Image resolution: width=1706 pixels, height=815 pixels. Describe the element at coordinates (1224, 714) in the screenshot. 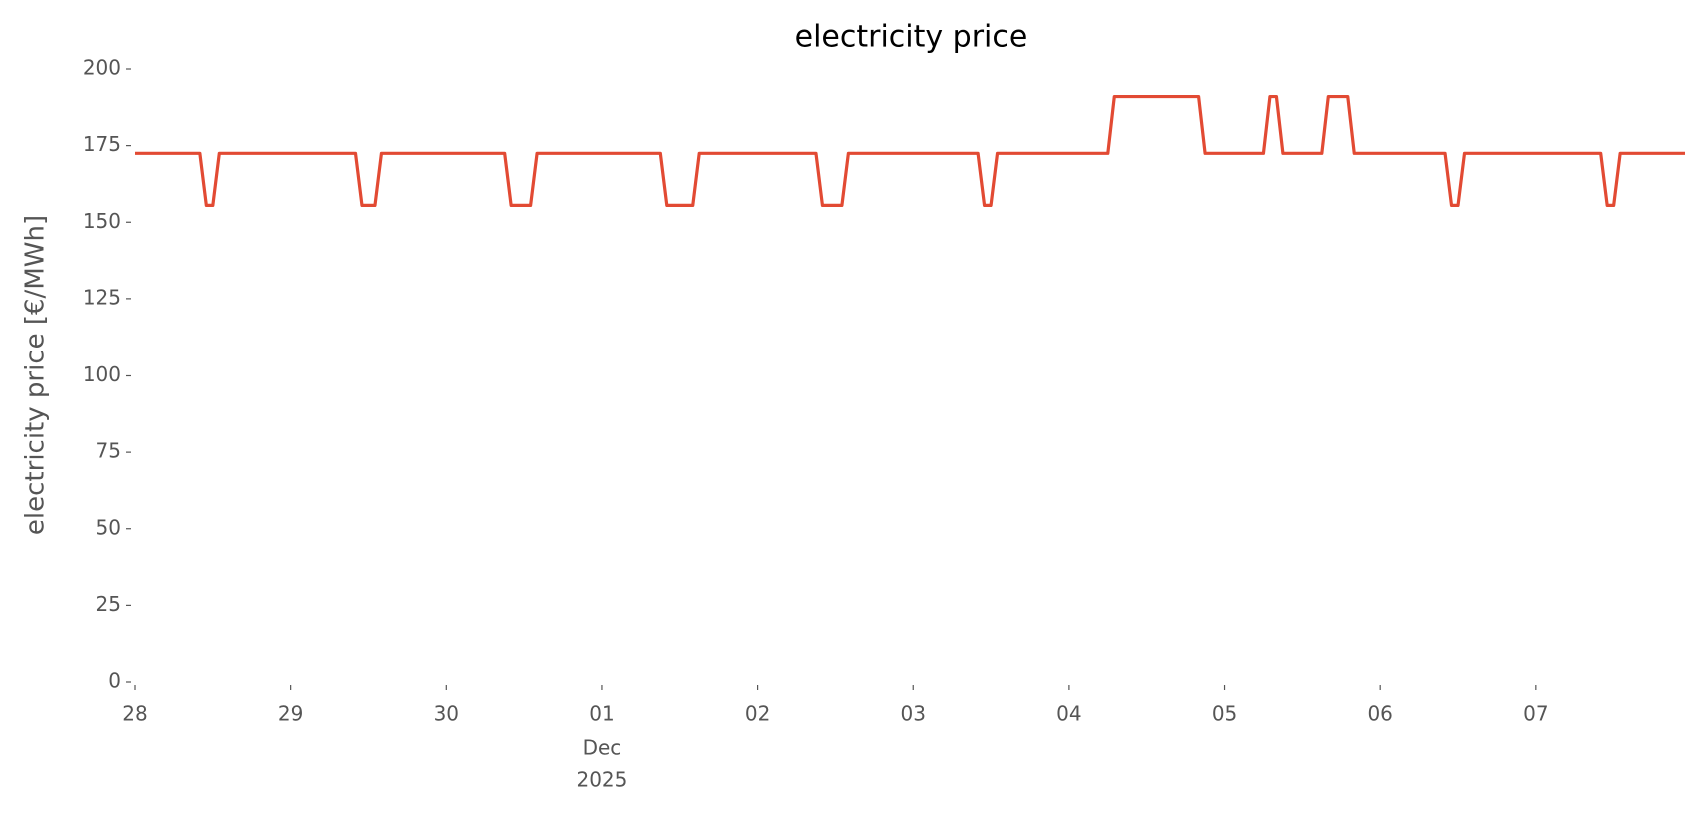

I see `x-tick-label: 05` at that location.